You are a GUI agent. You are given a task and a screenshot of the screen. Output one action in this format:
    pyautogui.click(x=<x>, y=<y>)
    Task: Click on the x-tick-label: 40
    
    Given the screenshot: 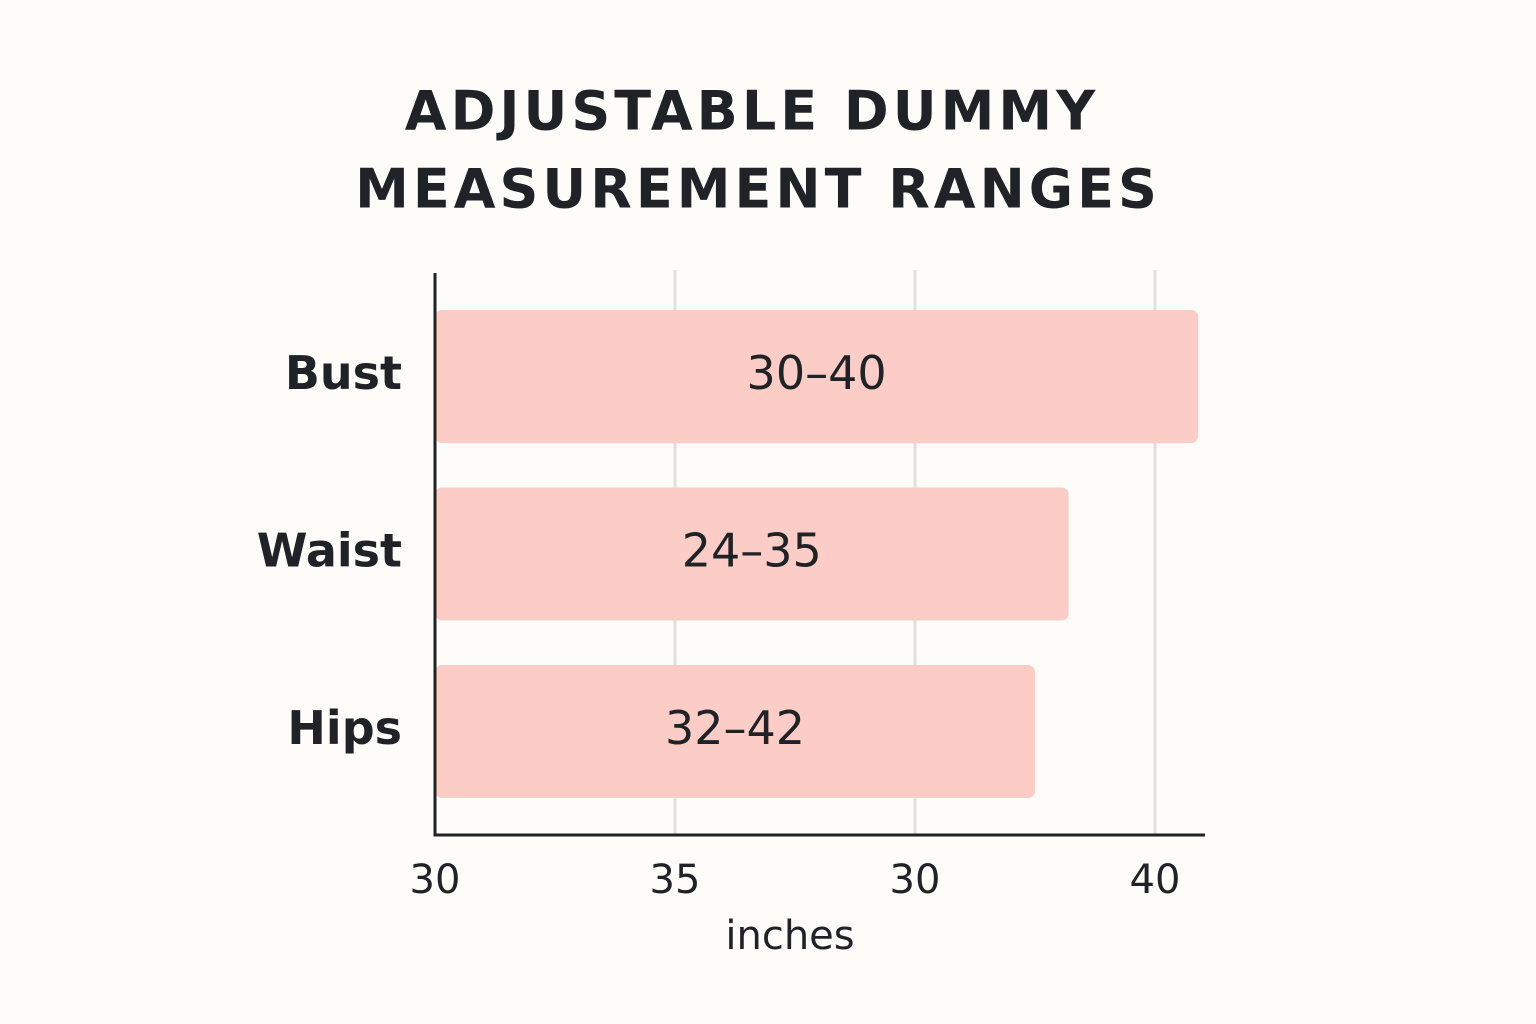 What is the action you would take?
    pyautogui.click(x=1155, y=880)
    